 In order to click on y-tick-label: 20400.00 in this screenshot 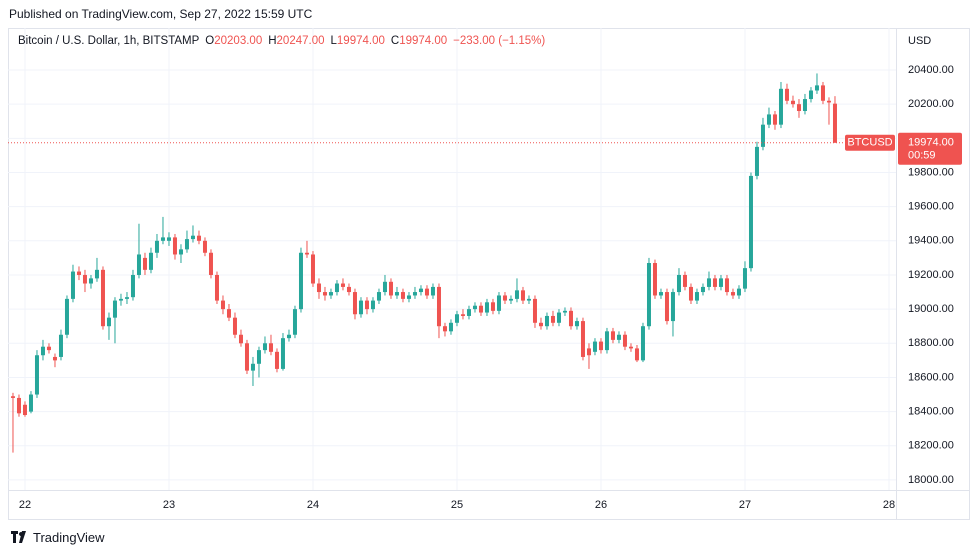, I will do `click(931, 70)`.